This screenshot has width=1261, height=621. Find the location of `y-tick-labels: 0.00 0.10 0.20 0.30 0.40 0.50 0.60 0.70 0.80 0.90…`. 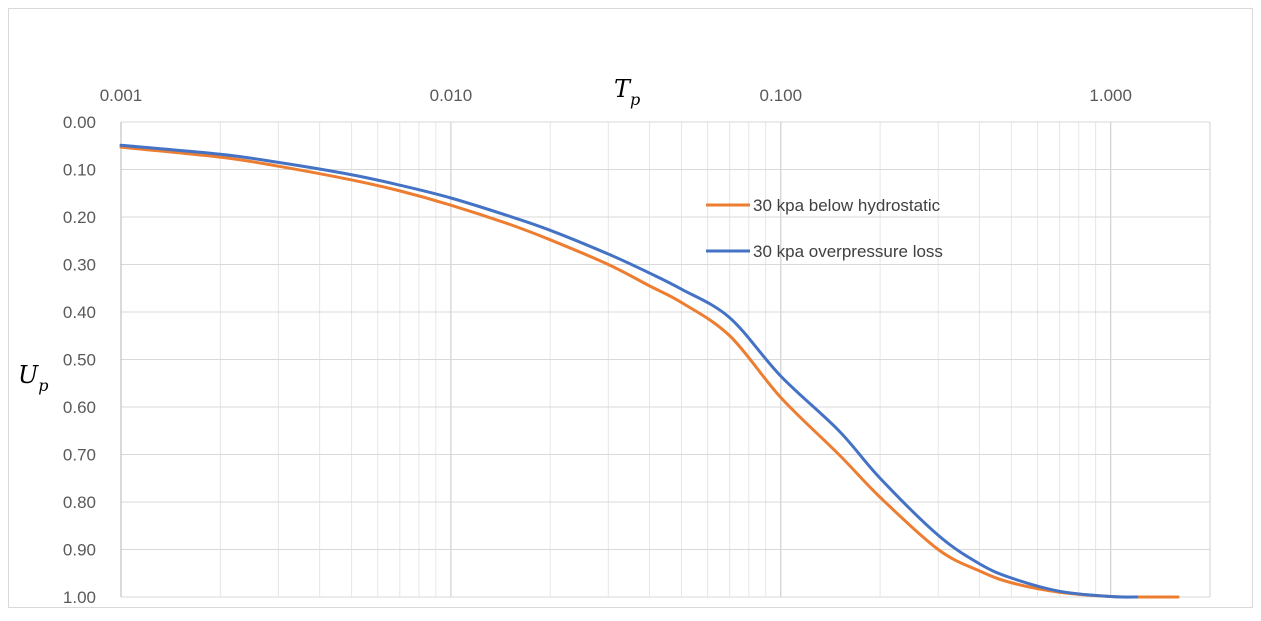

y-tick-labels: 0.00 0.10 0.20 0.30 0.40 0.50 0.60 0.70 0.80 0.90… is located at coordinates (79, 360).